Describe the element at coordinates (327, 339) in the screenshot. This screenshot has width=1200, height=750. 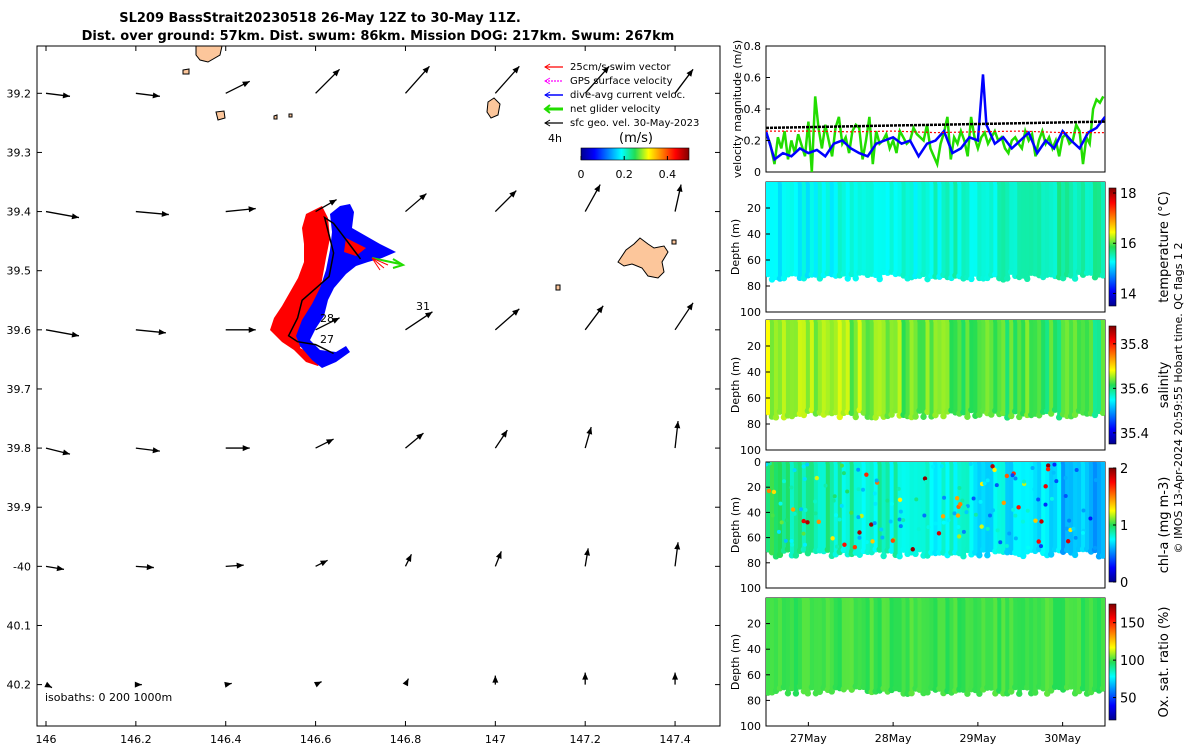
I see `annotation-27: 27` at that location.